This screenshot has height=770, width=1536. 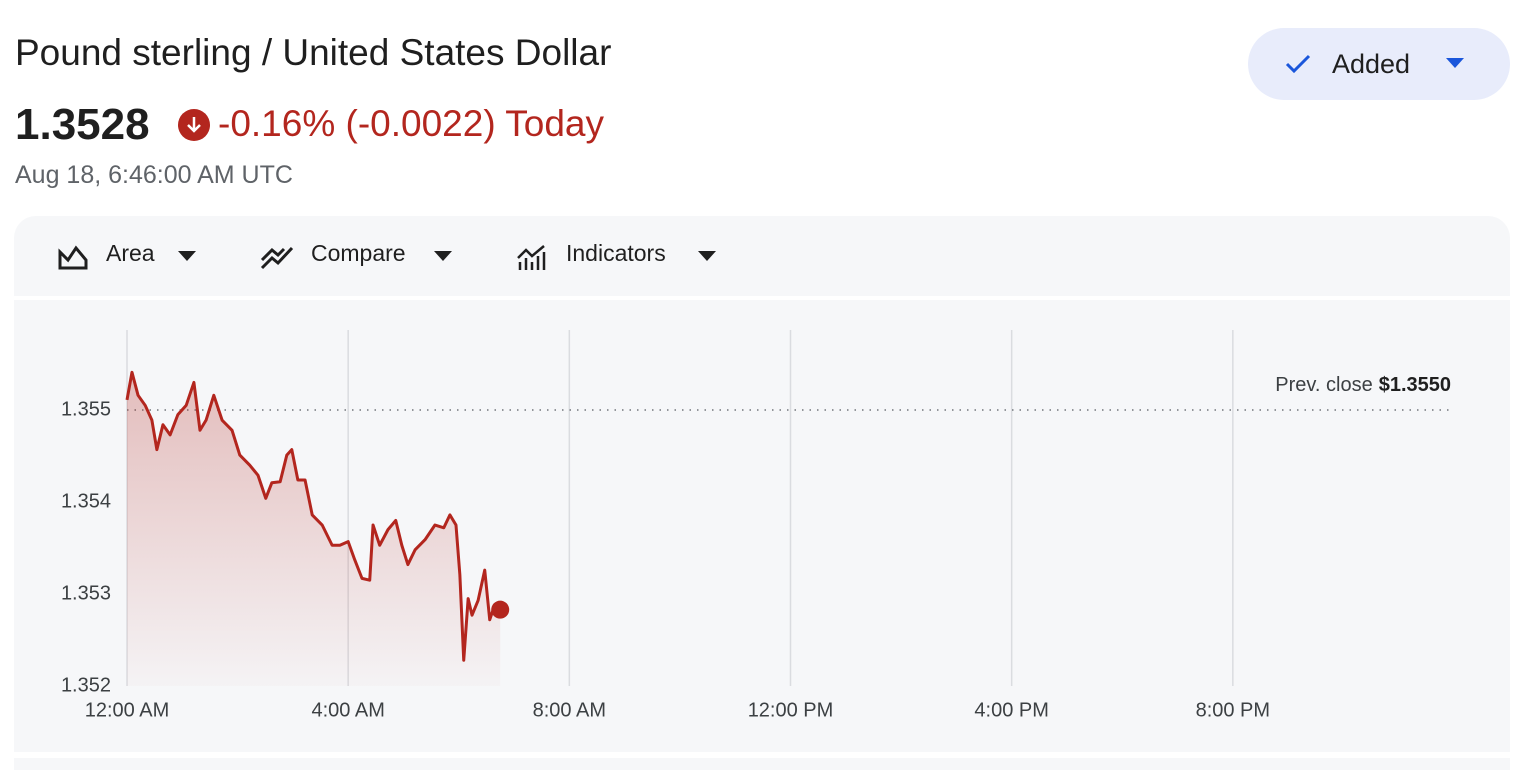 I want to click on compare-icon, so click(x=277, y=258).